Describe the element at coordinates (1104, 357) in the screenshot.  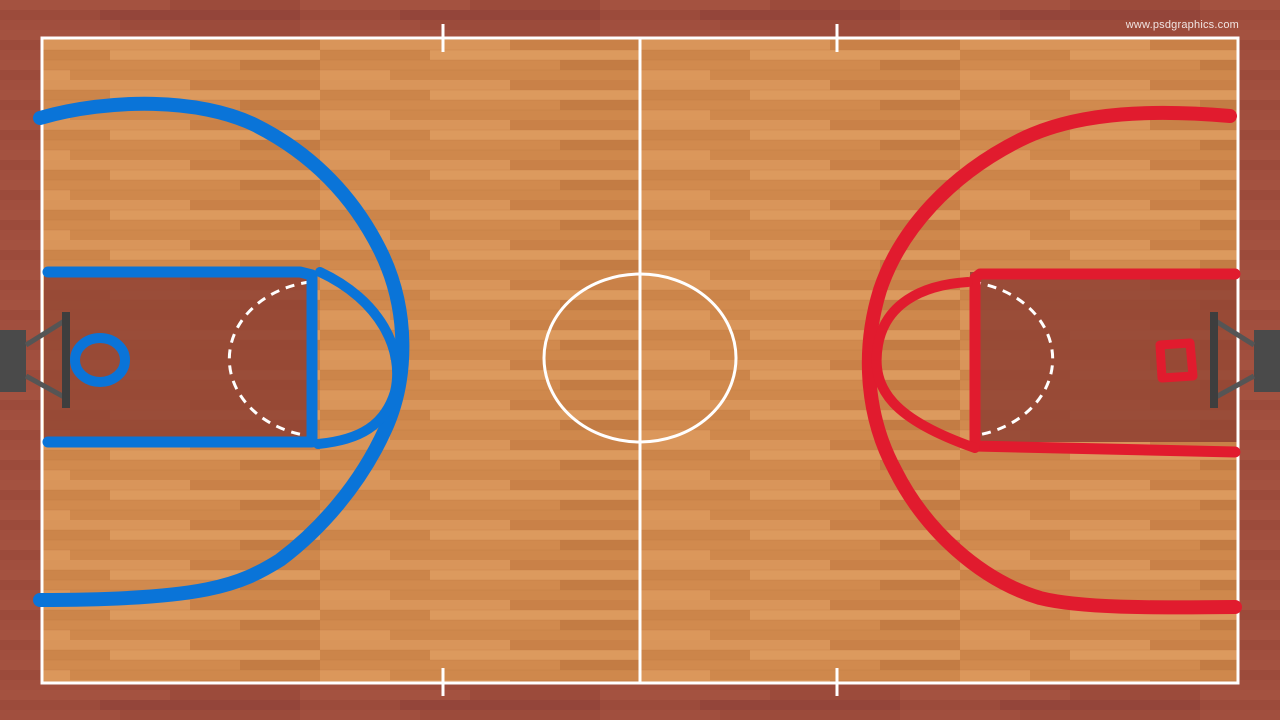
I see `right-paint-area` at that location.